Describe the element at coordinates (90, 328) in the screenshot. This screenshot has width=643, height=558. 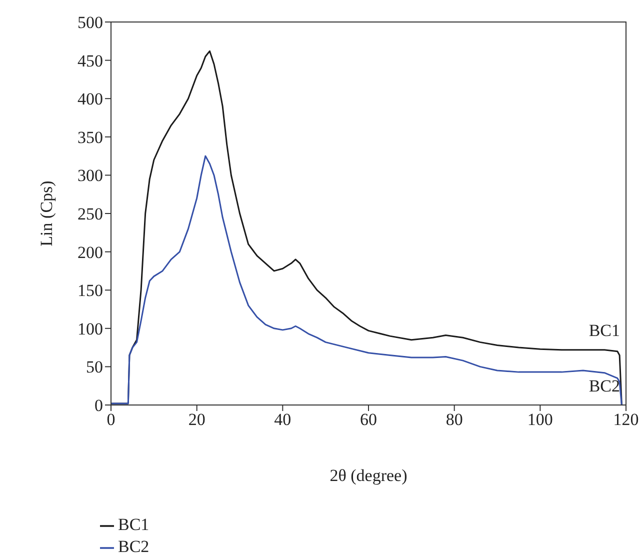
I see `y-tick-label: 100` at that location.